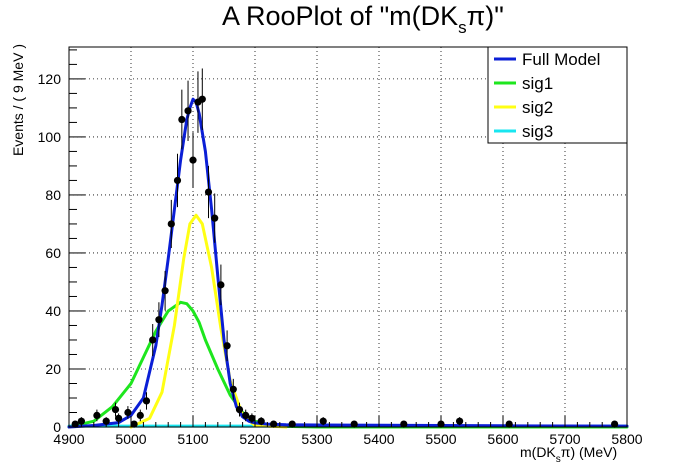 This screenshot has height=476, width=698. What do you see at coordinates (50, 137) in the screenshot?
I see `y-tick-label: 100` at bounding box center [50, 137].